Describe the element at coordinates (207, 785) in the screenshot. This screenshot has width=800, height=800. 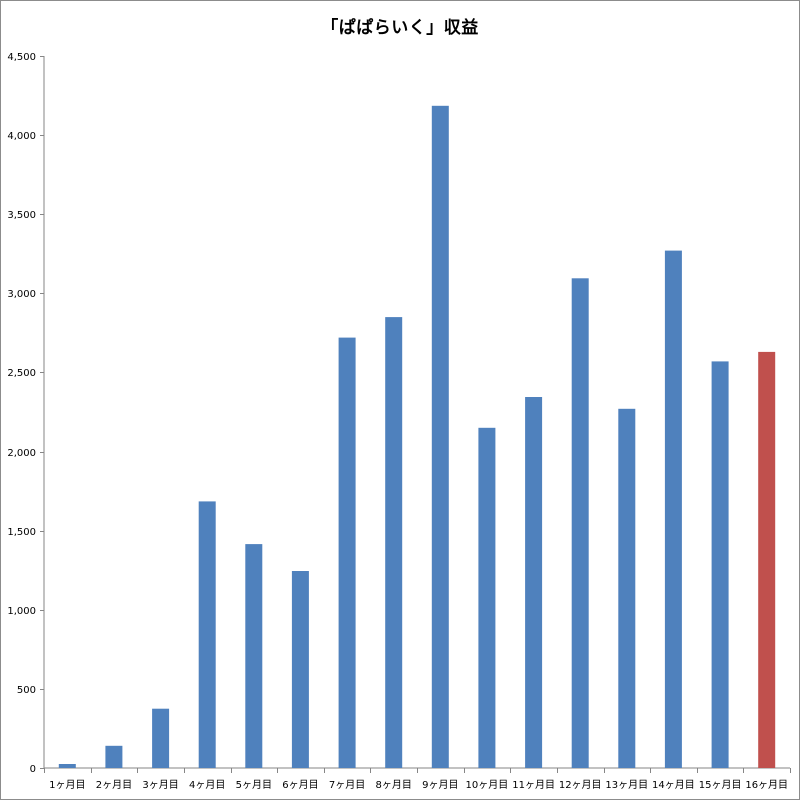
I see `x-tick-label: 4ヶ月目` at that location.